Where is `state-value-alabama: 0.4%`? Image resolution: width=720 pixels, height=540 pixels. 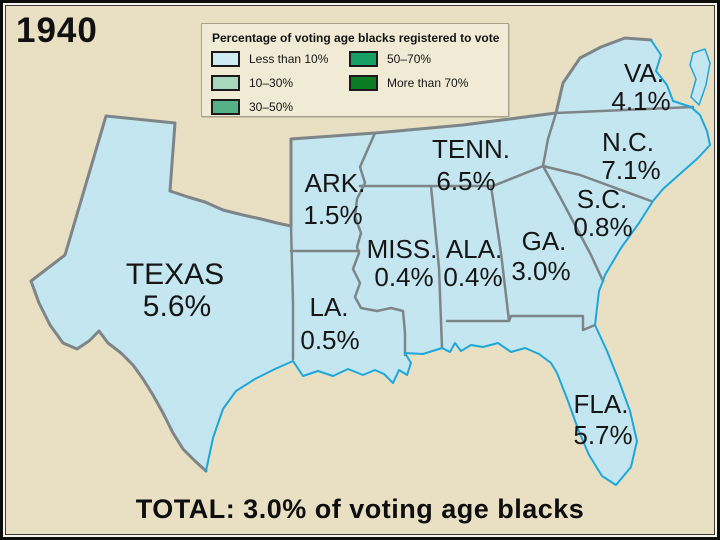 state-value-alabama: 0.4% is located at coordinates (472, 277).